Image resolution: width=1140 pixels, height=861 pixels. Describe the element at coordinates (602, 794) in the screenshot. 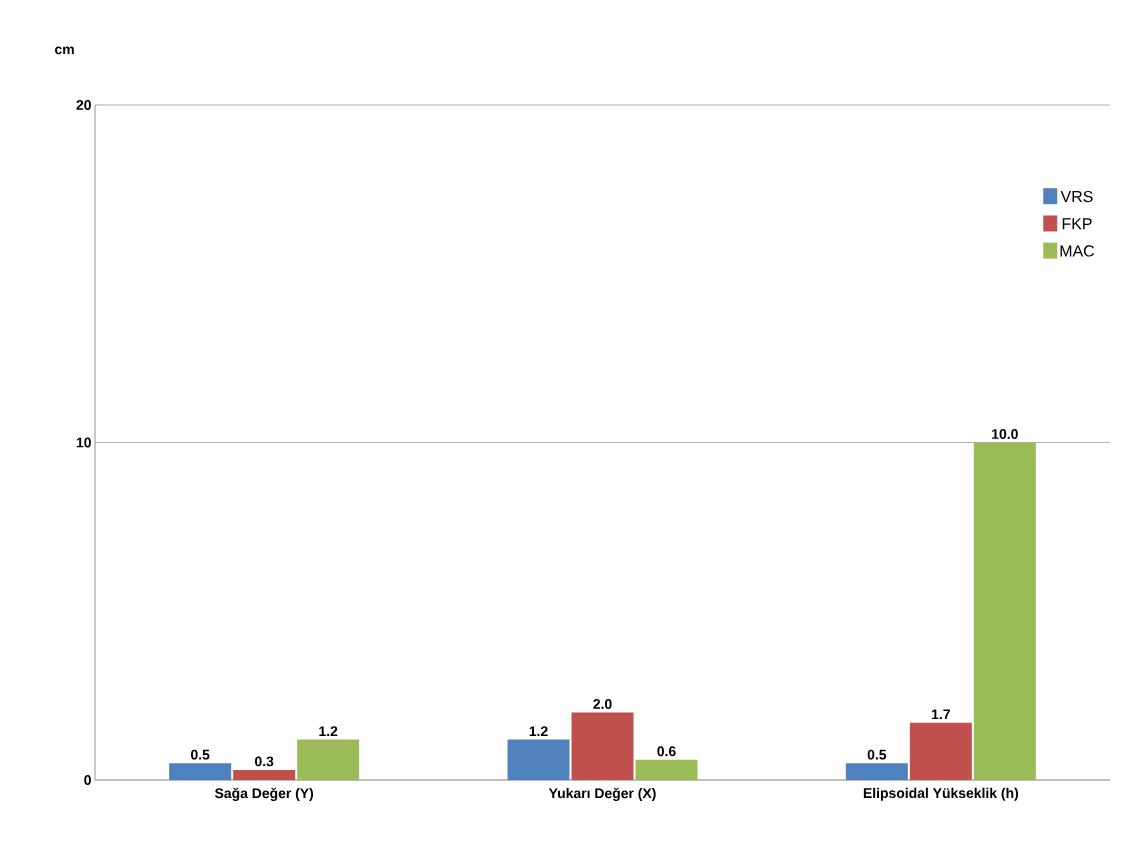

I see `x-tick-label: Yukarı Değer (X)` at that location.